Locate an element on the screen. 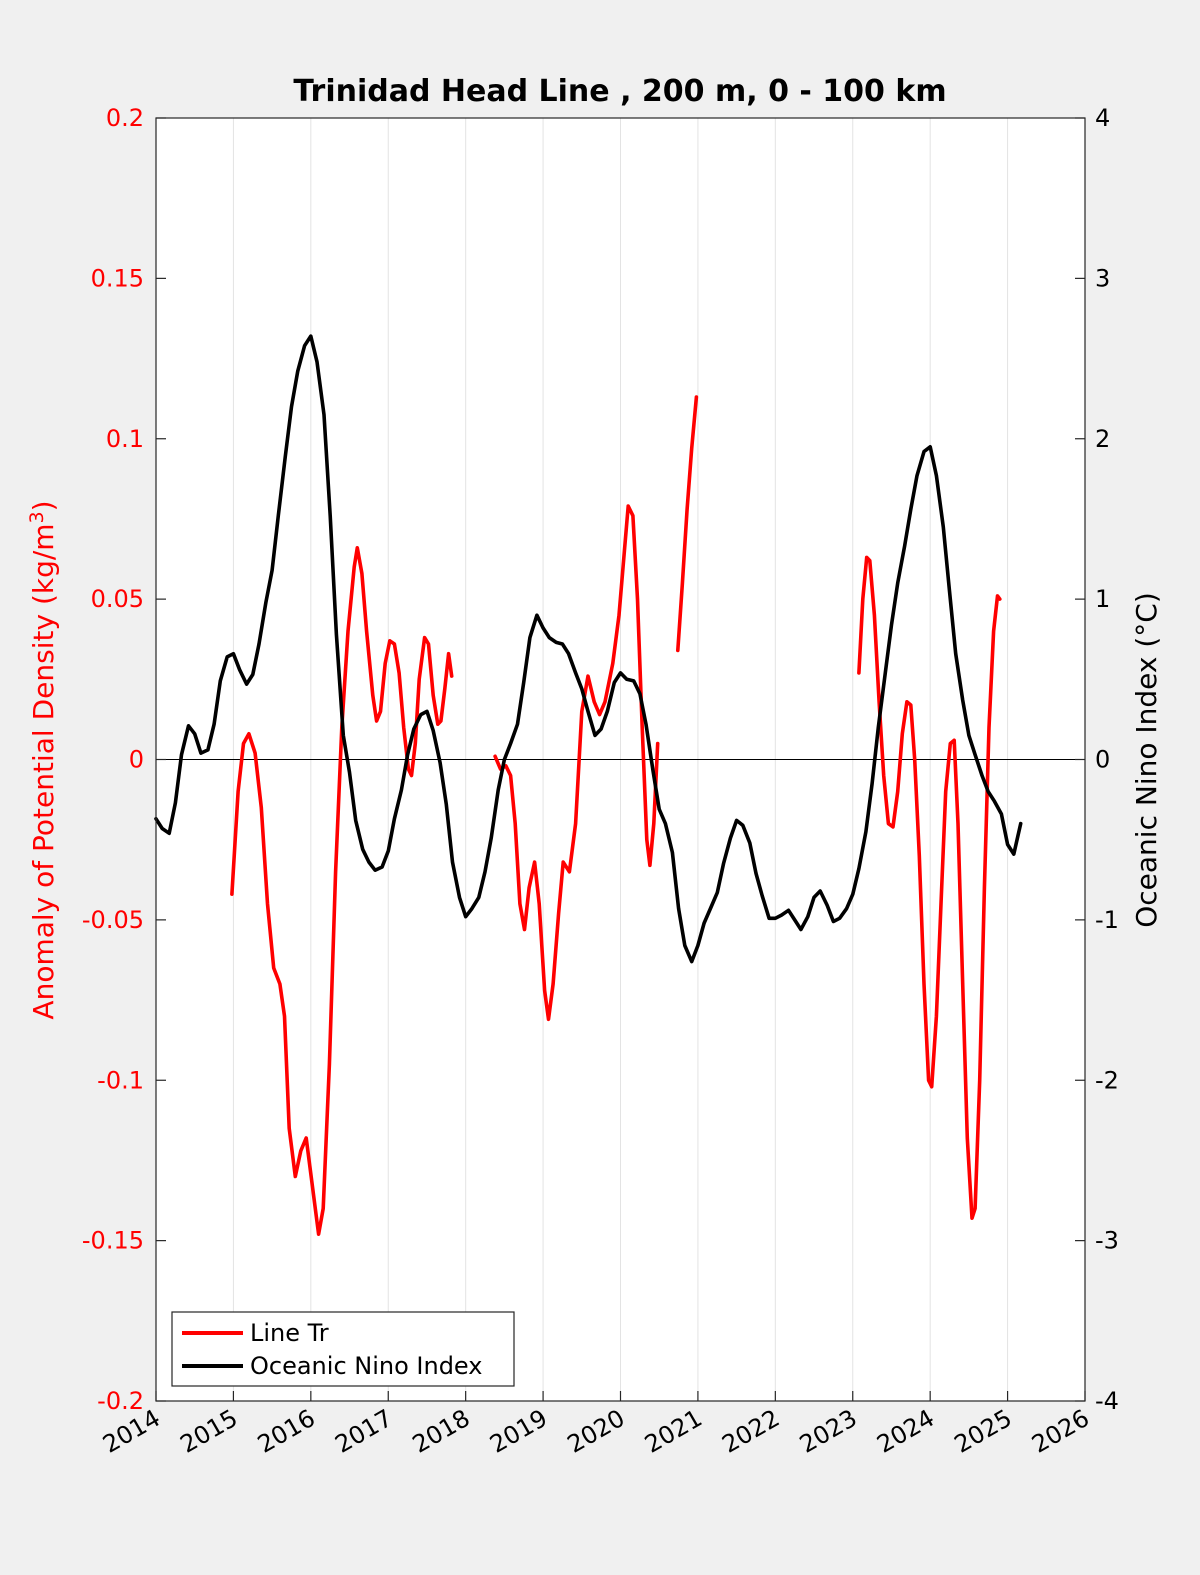  right-tick-label: 3 is located at coordinates (1102, 278).